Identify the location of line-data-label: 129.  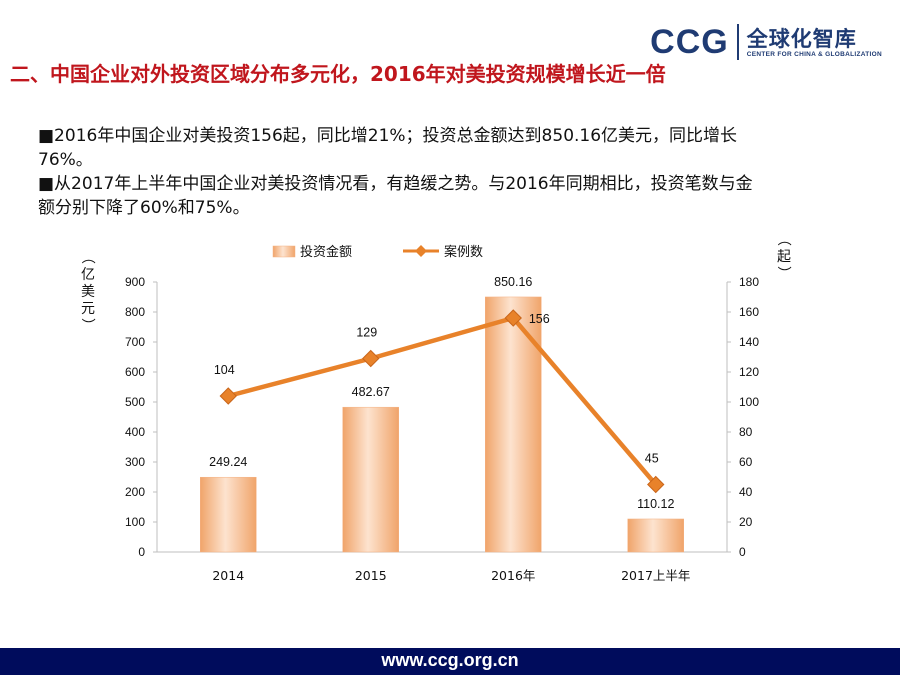
(366, 333).